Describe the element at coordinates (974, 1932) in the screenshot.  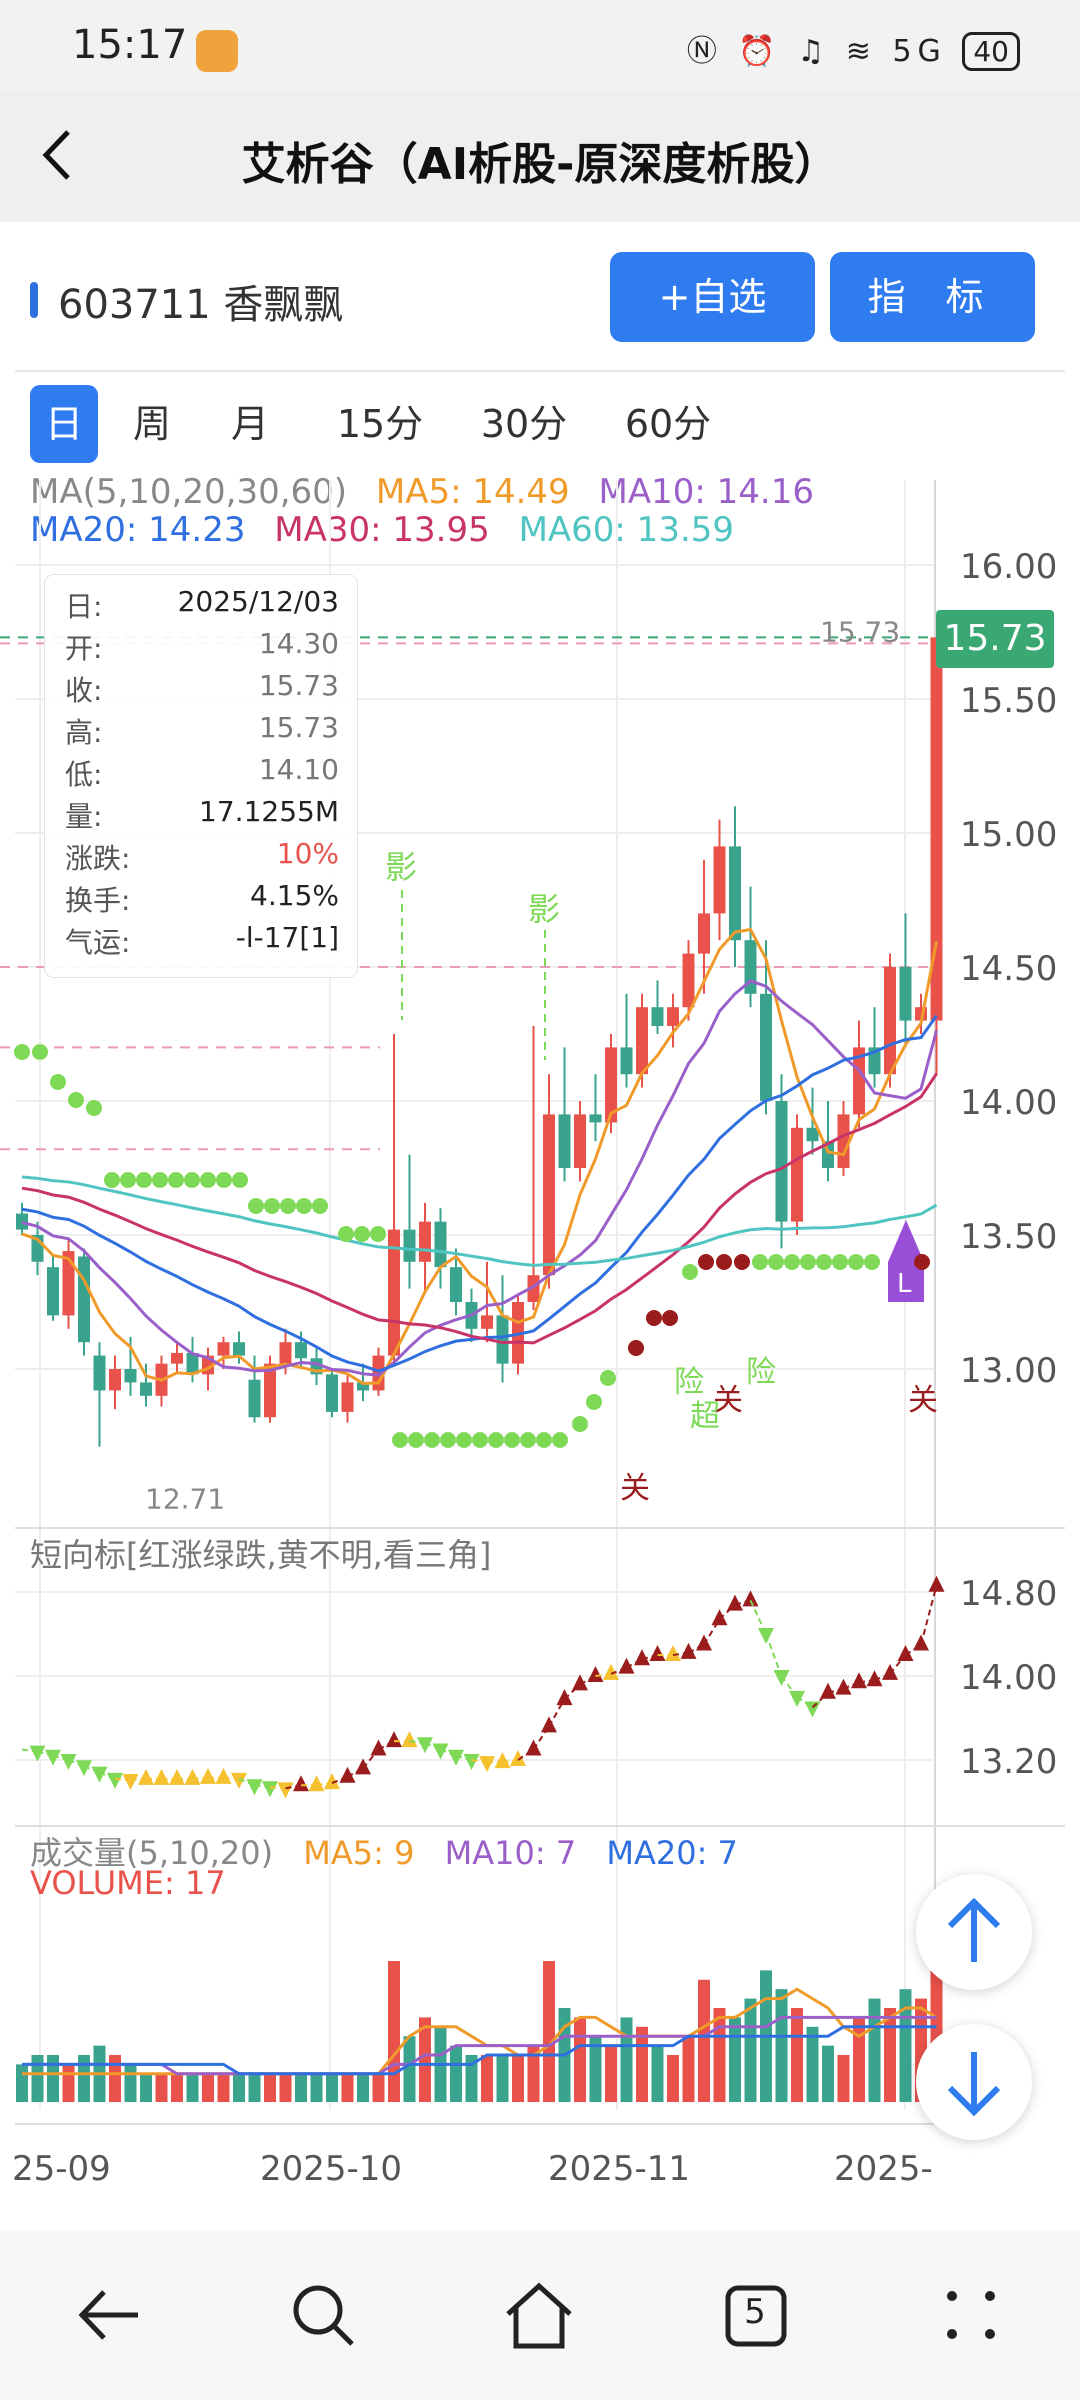
I see `scroll-up-button` at that location.